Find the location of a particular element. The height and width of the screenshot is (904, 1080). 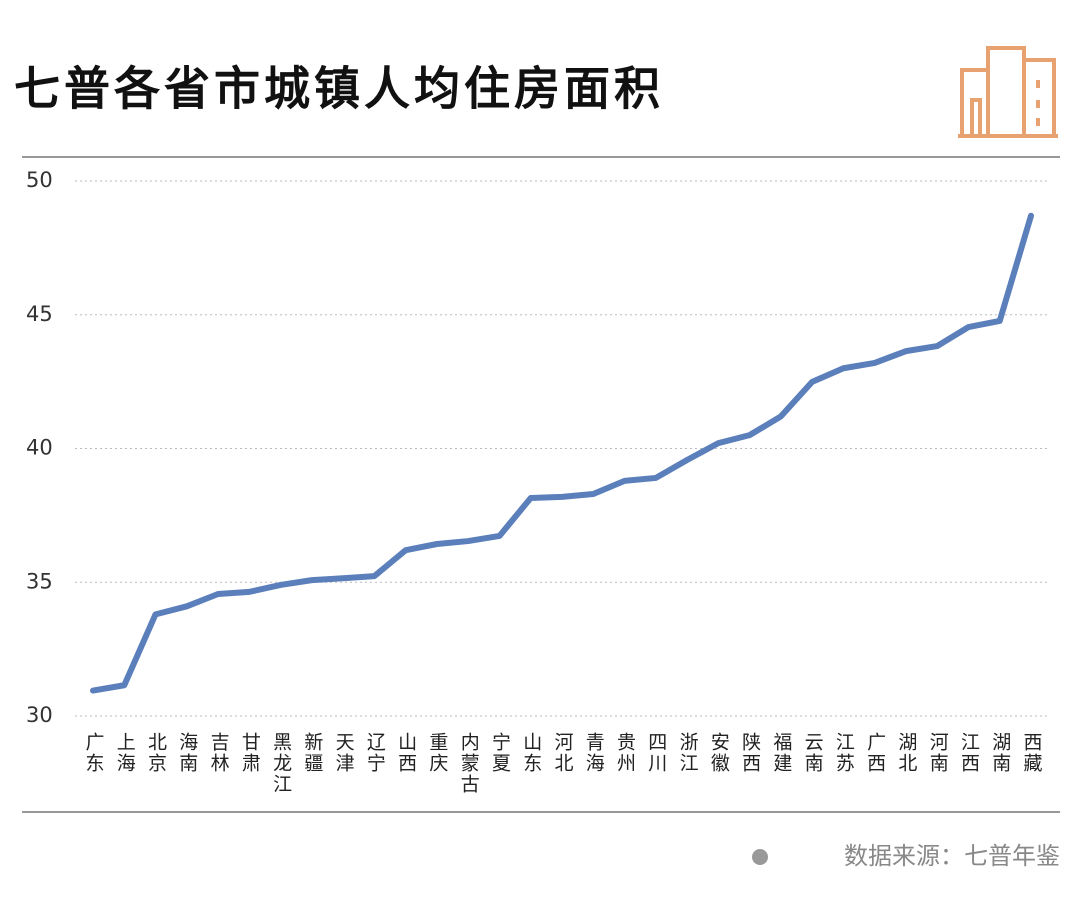

y-tick-label: 50 is located at coordinates (39, 180).